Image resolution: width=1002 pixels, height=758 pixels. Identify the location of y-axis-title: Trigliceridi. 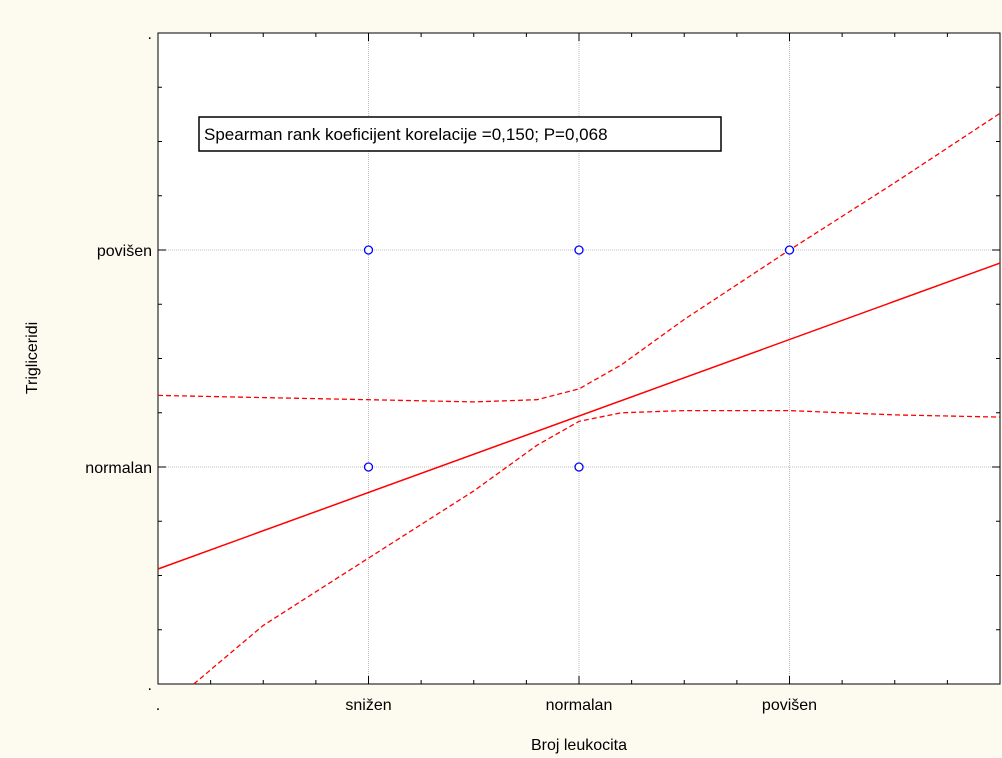
(32, 358).